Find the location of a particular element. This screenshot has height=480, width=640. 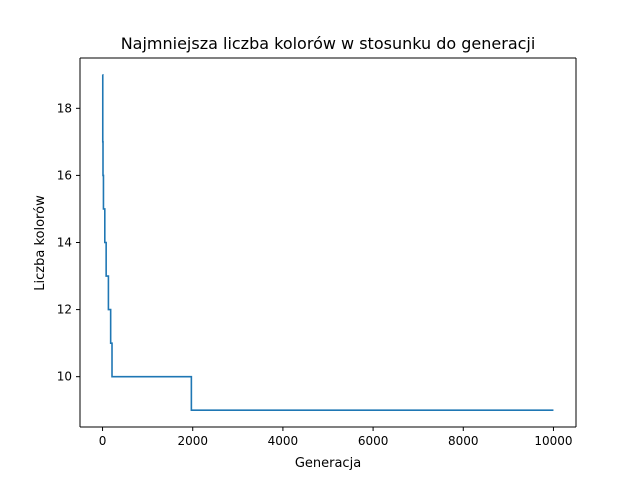

x-tick-label: 0 is located at coordinates (103, 441).